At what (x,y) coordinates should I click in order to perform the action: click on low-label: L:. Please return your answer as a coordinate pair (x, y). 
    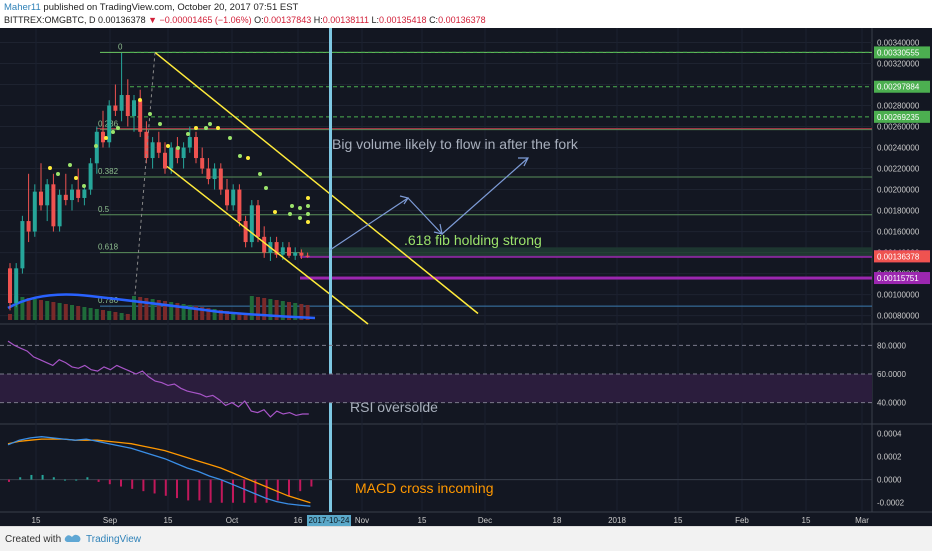
    Looking at the image, I should click on (375, 20).